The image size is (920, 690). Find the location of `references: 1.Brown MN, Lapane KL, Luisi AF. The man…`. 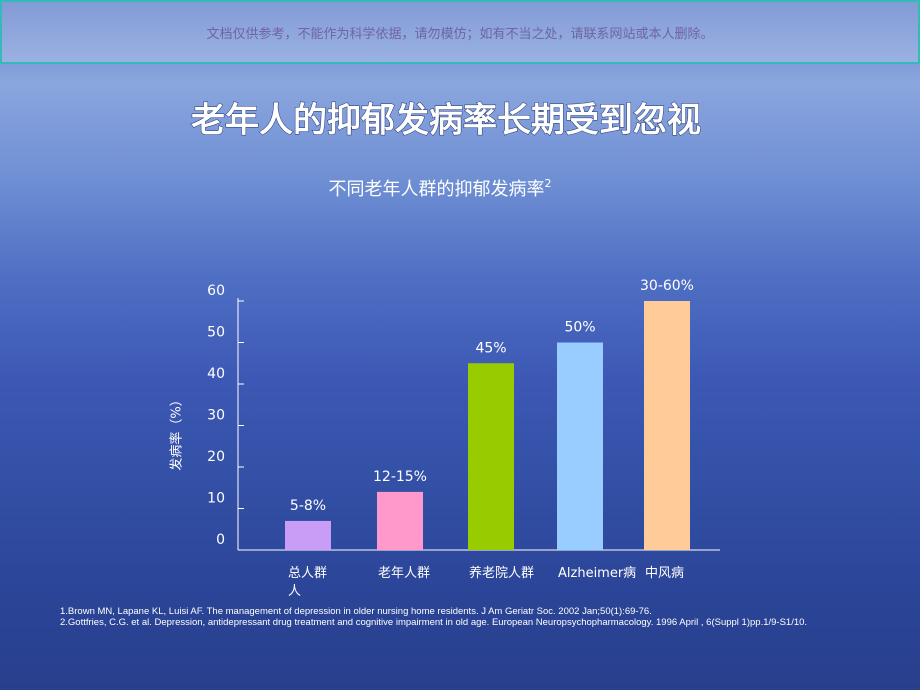

references: 1.Brown MN, Lapane KL, Luisi AF. The man… is located at coordinates (455, 617).